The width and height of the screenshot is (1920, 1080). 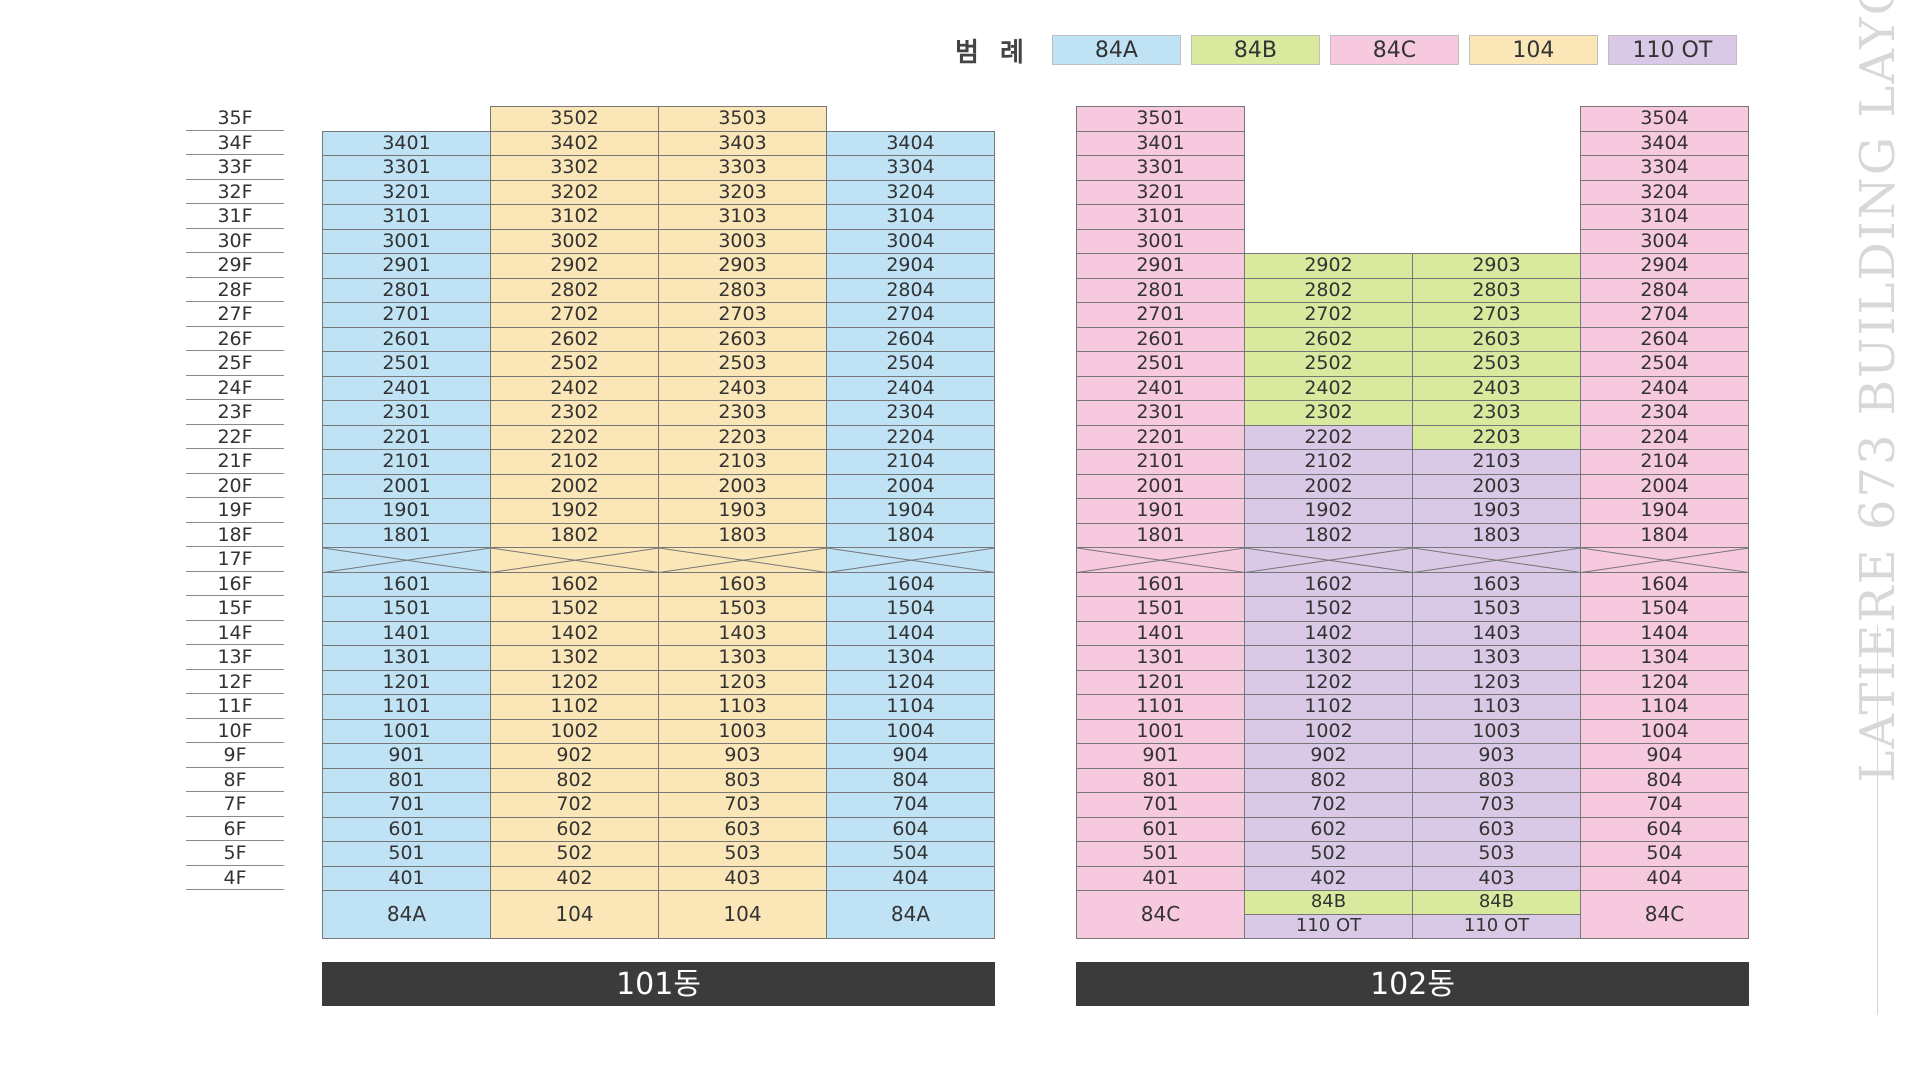 I want to click on unit-cell: 2404, so click(x=910, y=388).